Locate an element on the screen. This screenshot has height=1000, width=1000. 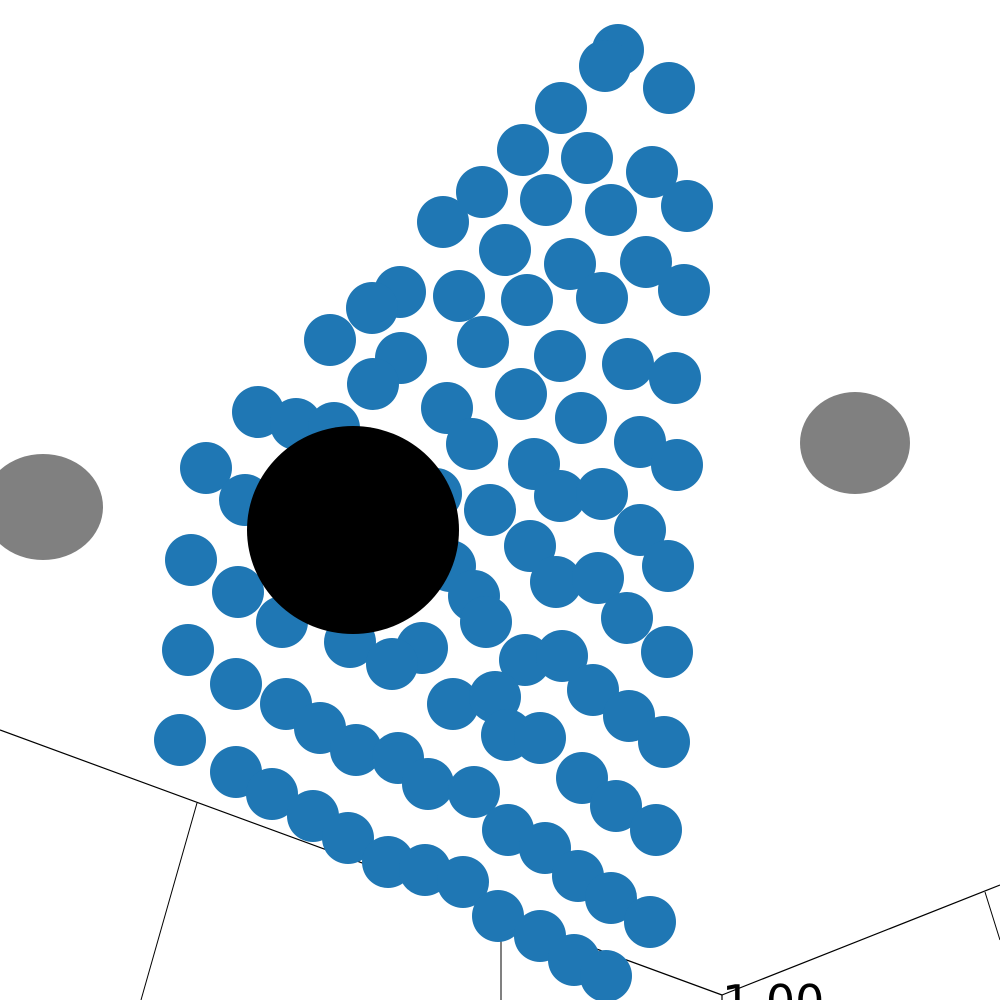
satellite-left is located at coordinates (51, 507).